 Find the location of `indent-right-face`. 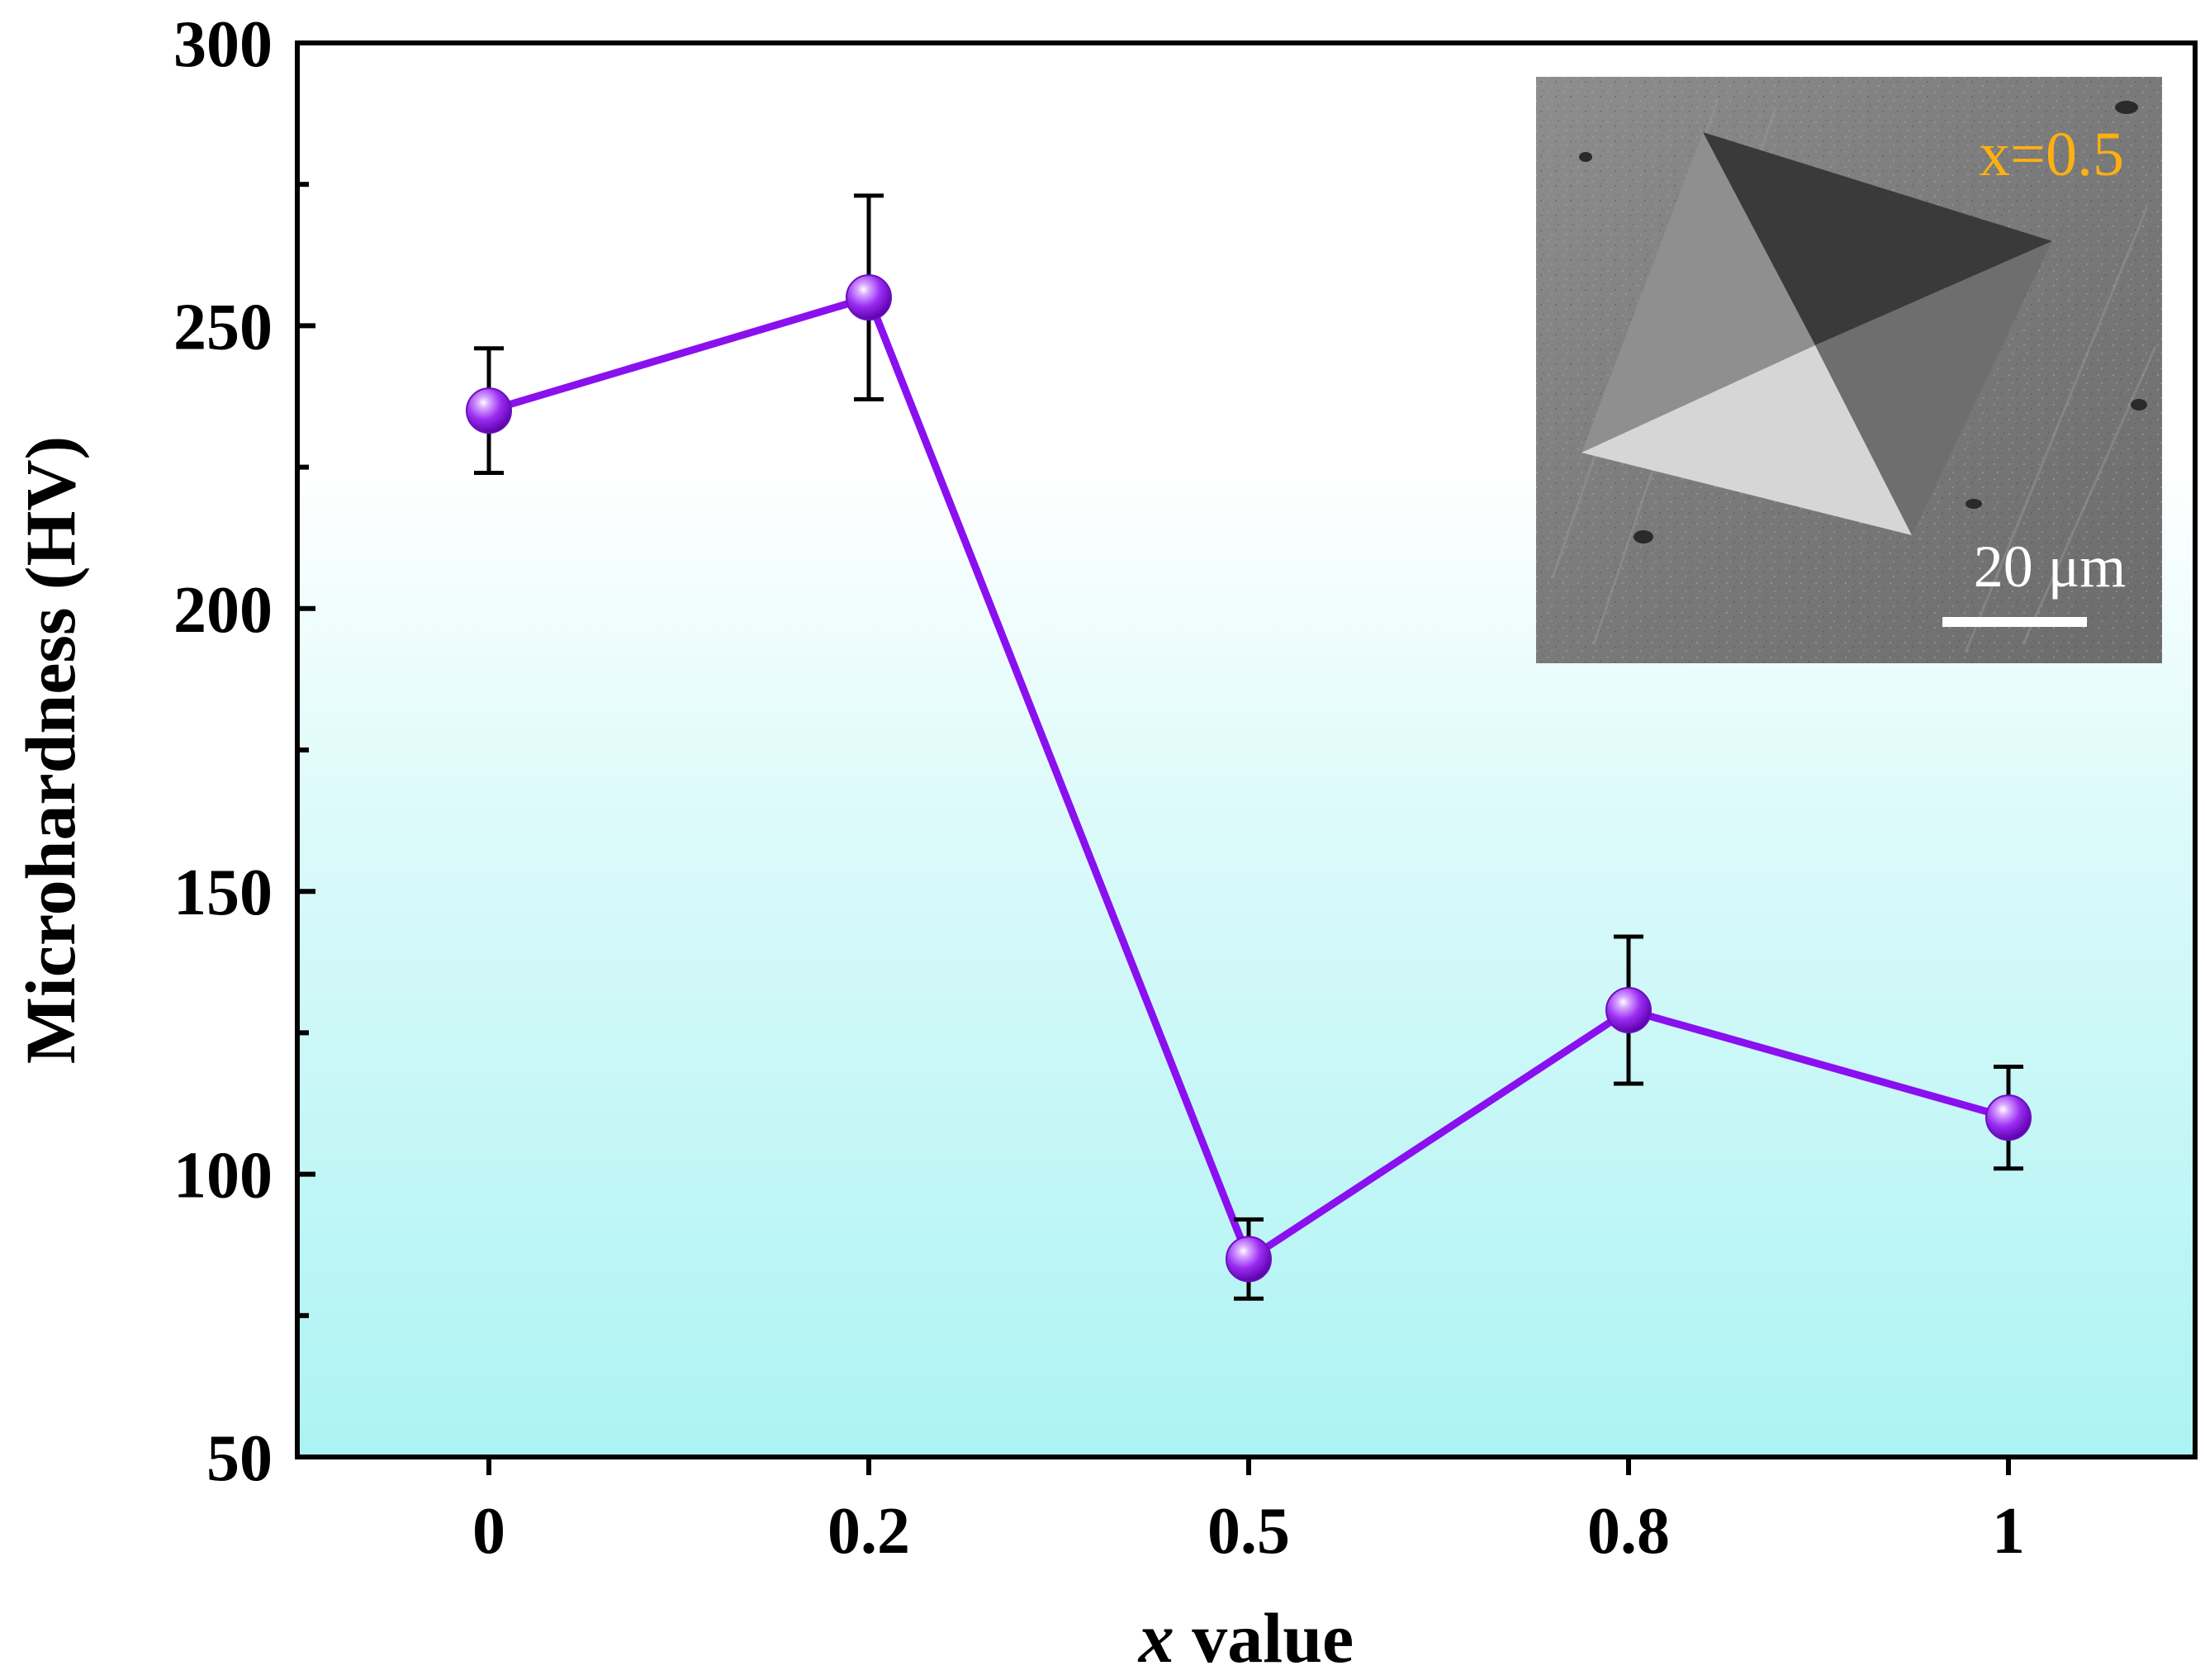

indent-right-face is located at coordinates (1933, 388).